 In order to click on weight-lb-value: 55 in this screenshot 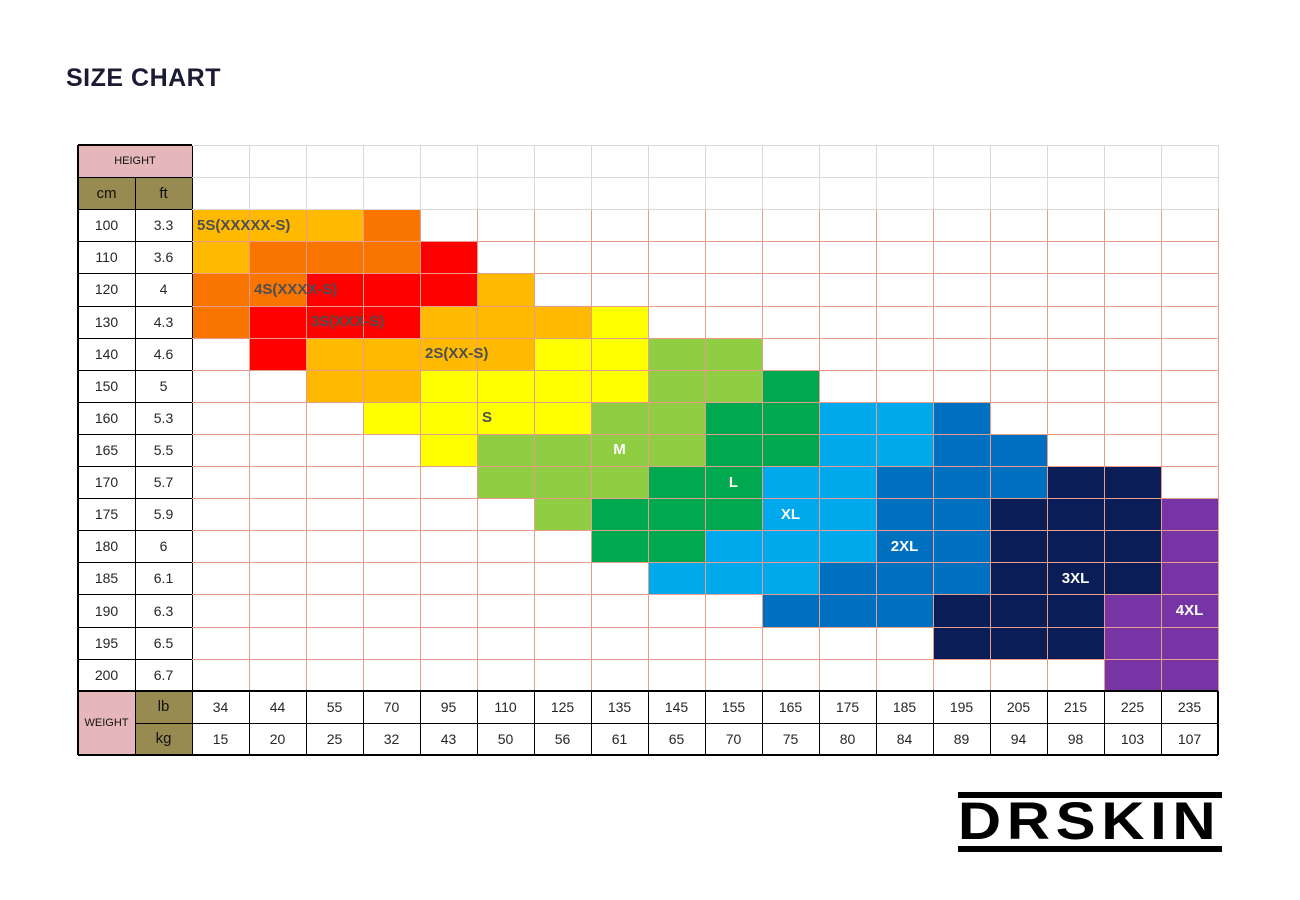, I will do `click(334, 706)`.